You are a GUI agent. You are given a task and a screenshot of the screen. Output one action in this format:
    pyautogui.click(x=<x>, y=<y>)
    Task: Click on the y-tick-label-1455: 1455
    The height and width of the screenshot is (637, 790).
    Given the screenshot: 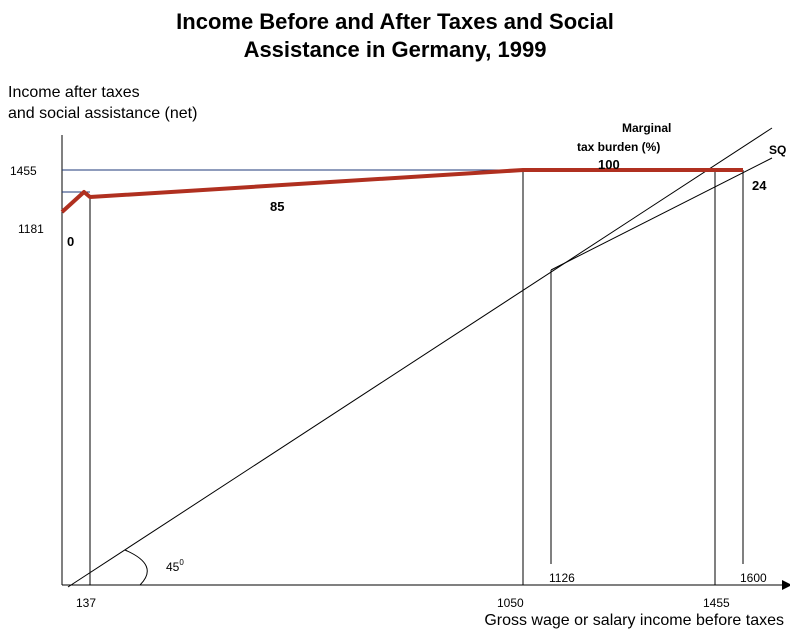 What is the action you would take?
    pyautogui.click(x=23, y=171)
    